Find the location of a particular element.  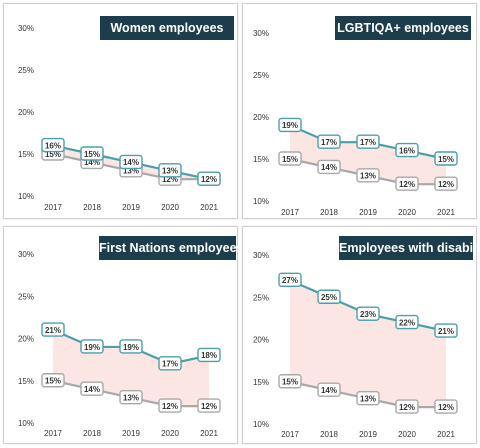

data-point-teal-label: 12% is located at coordinates (209, 179).